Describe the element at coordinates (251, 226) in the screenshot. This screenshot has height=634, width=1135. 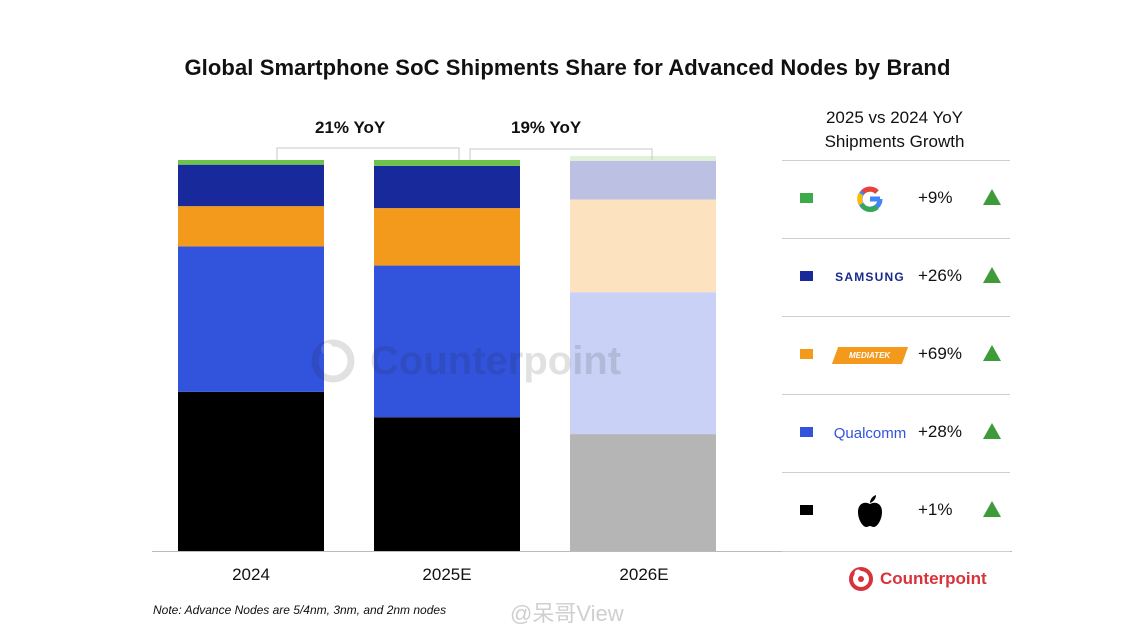
I see `bar-mediatek-2024` at that location.